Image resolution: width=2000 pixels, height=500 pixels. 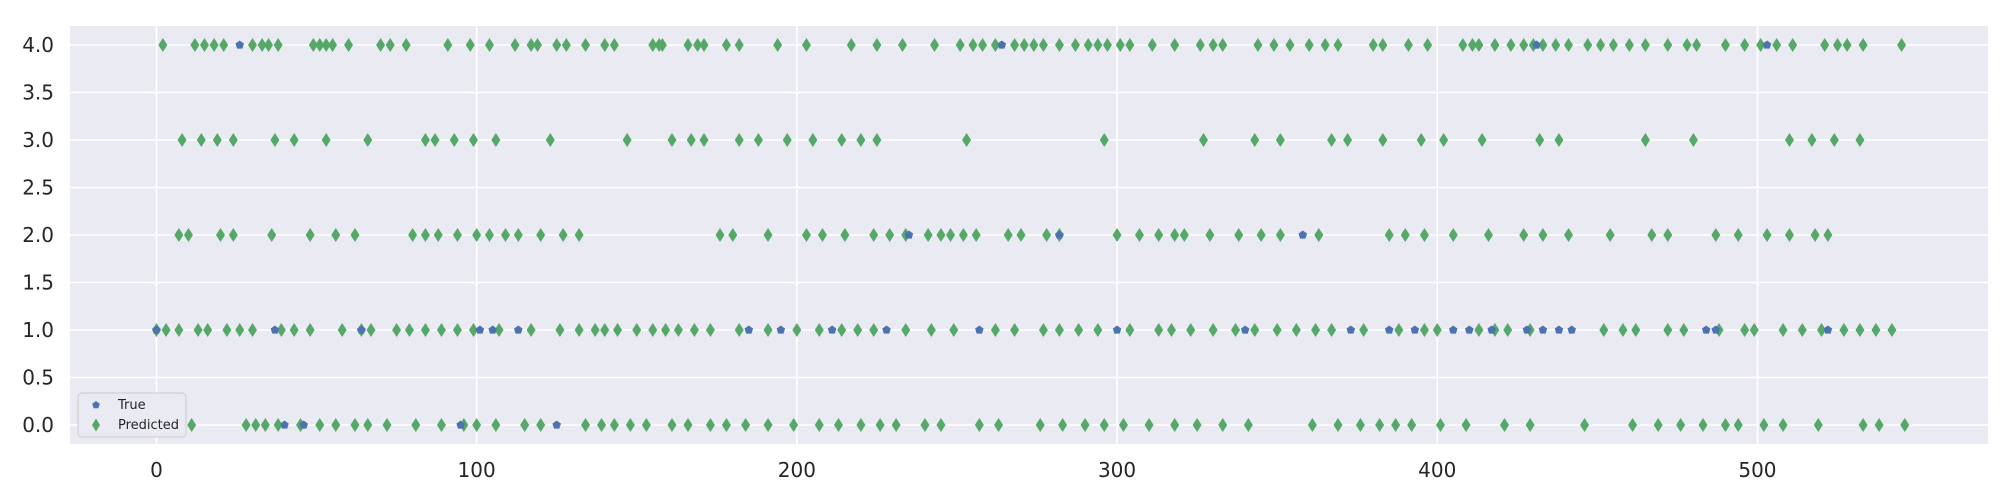 I want to click on y-tick-label: 1.0, so click(x=38, y=330).